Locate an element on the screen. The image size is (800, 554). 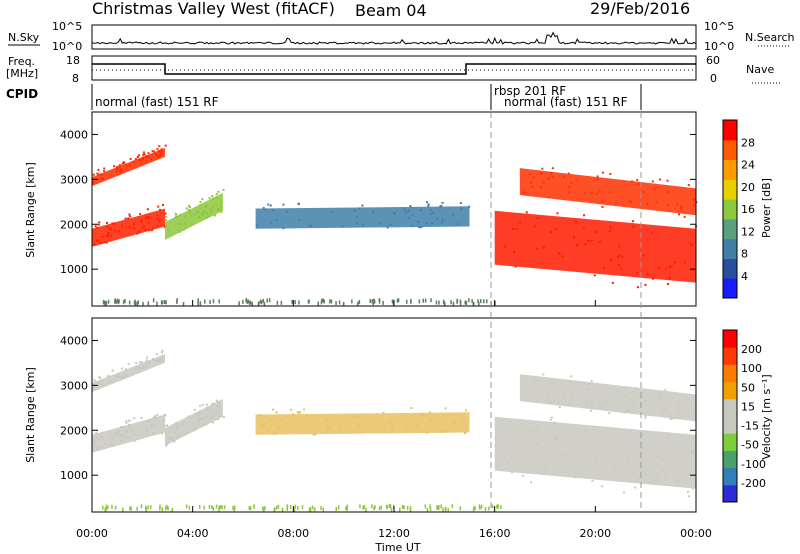
freq-tick-high: 18 is located at coordinates (73, 60).